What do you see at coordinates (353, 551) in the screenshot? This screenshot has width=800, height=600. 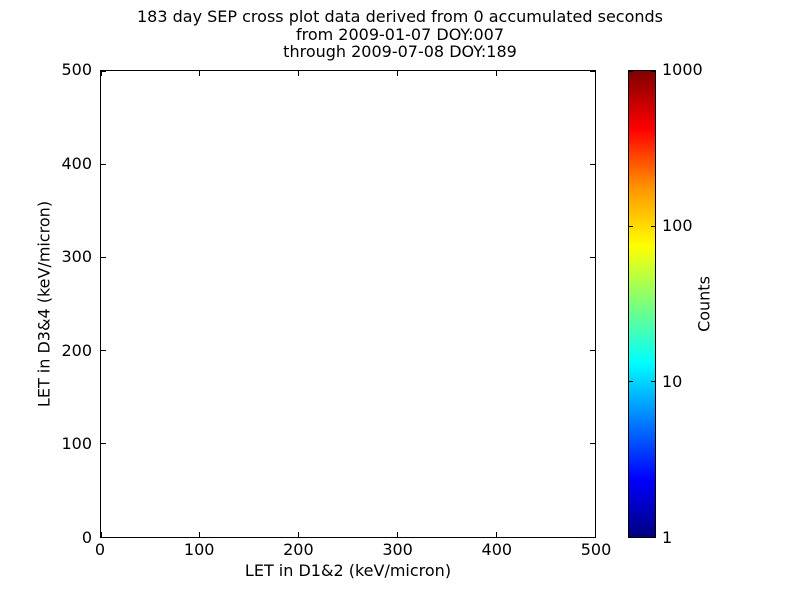 I see `x-tick-labels: 0 100 200 300 400 500` at bounding box center [353, 551].